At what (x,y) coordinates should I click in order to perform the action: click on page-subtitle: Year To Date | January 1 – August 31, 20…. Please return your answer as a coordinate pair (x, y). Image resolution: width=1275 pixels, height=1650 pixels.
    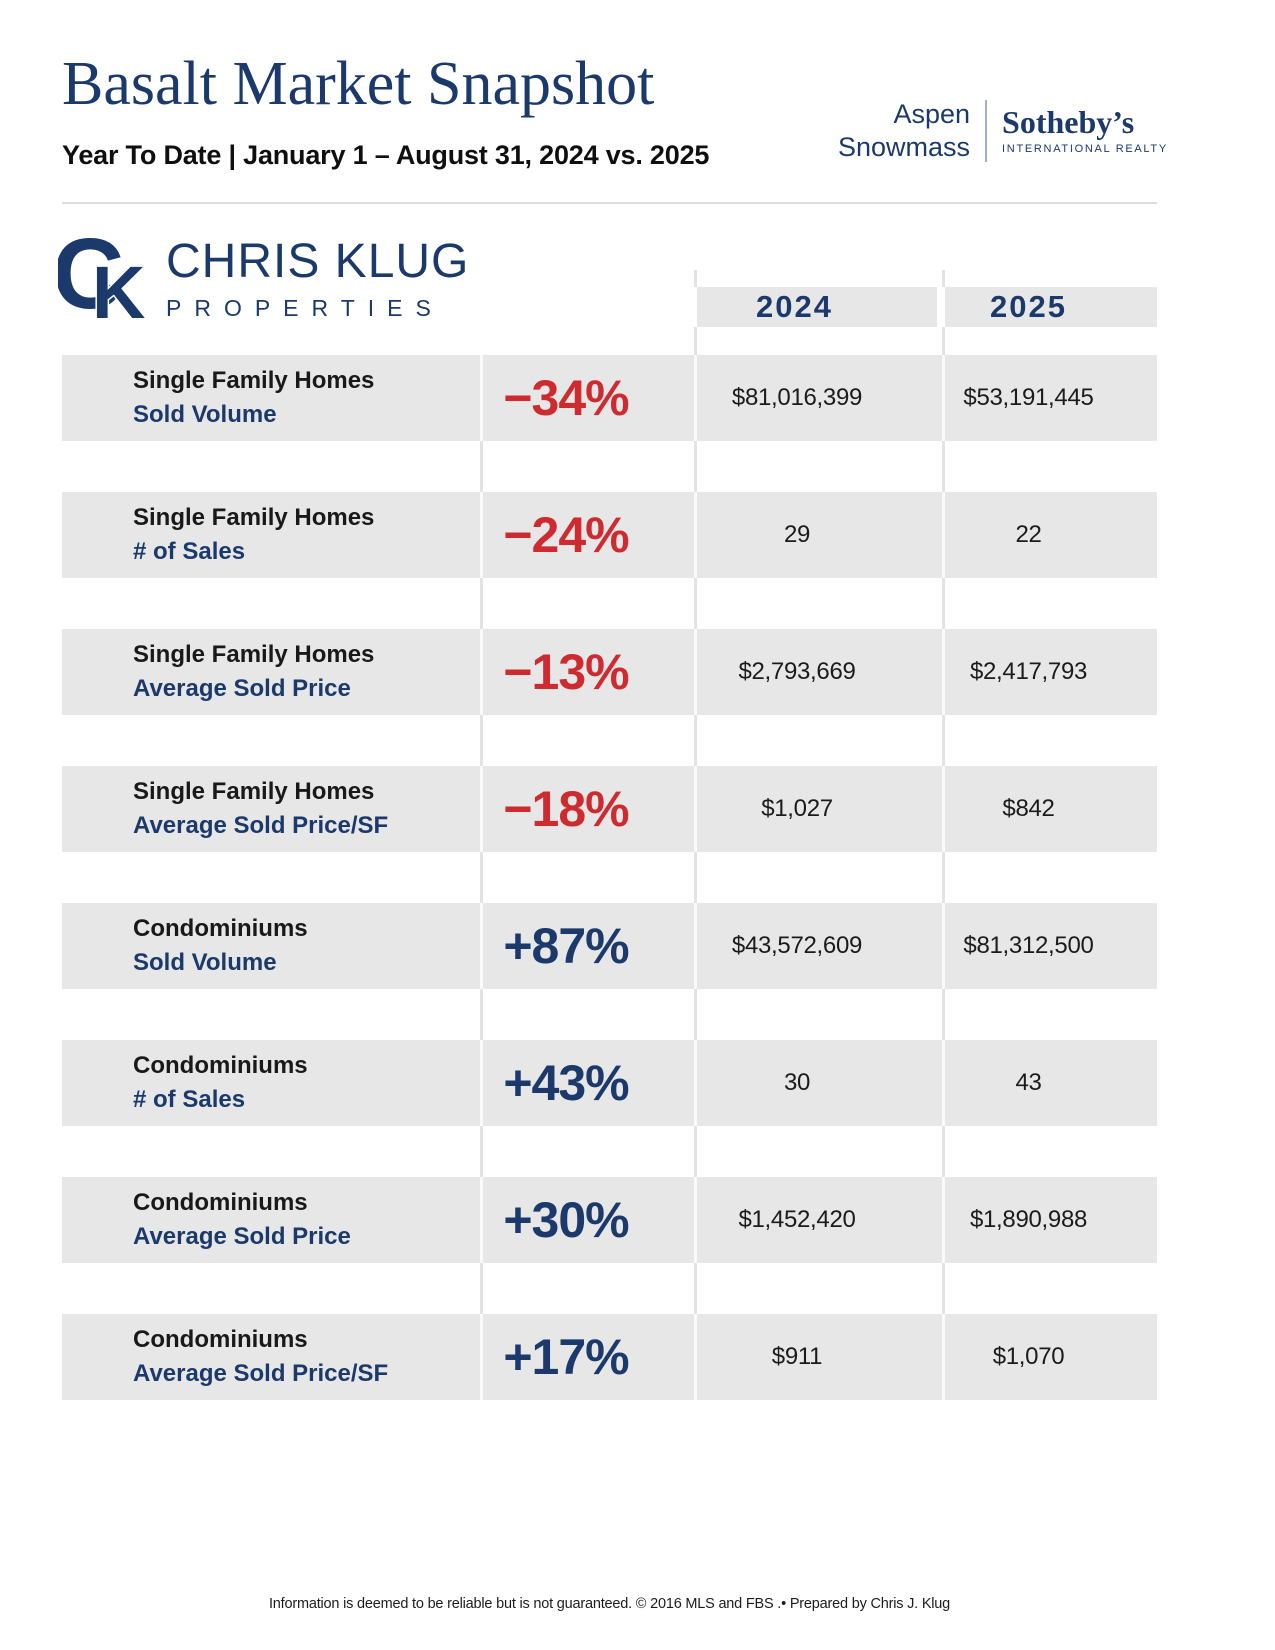
    Looking at the image, I should click on (386, 155).